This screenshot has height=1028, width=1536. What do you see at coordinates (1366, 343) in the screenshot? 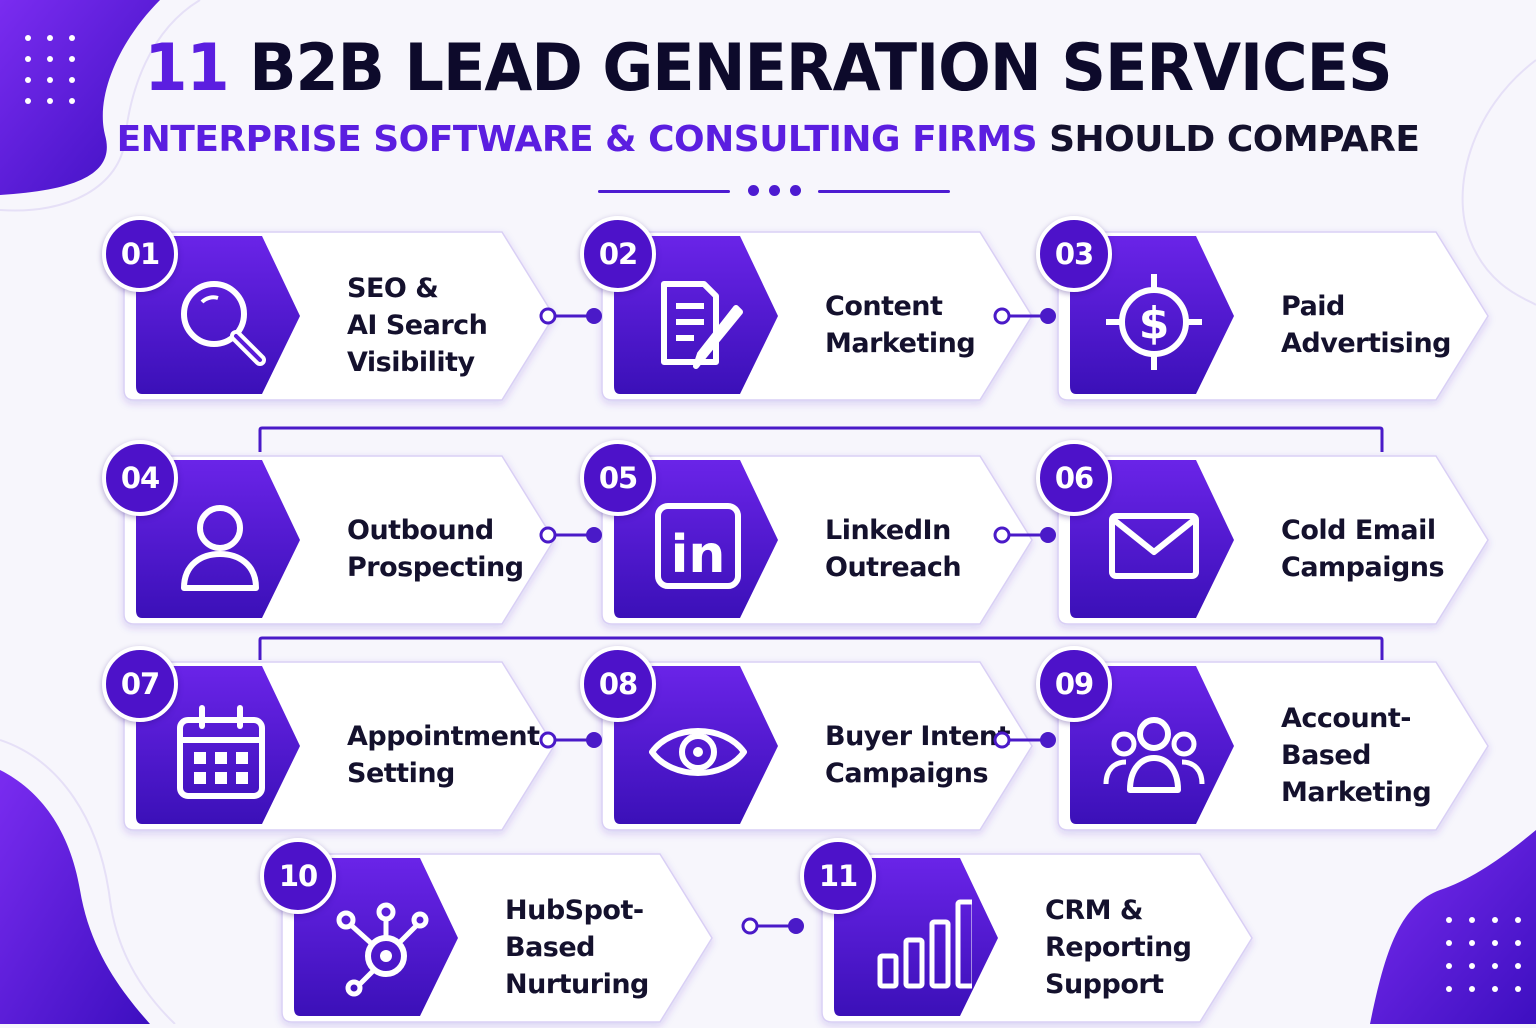
I see `service-label-line: Advertising` at bounding box center [1366, 343].